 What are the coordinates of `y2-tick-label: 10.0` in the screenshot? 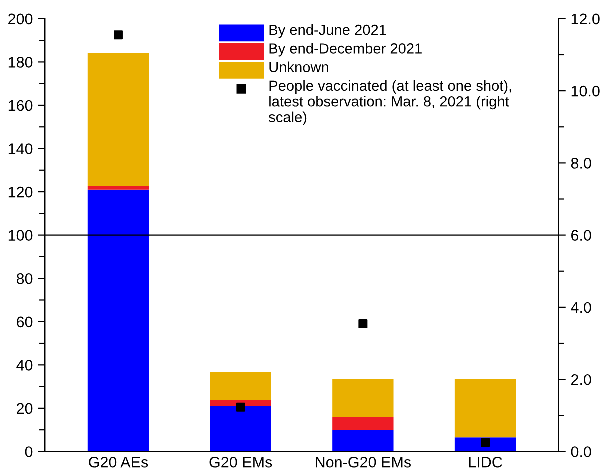 It's located at (586, 91).